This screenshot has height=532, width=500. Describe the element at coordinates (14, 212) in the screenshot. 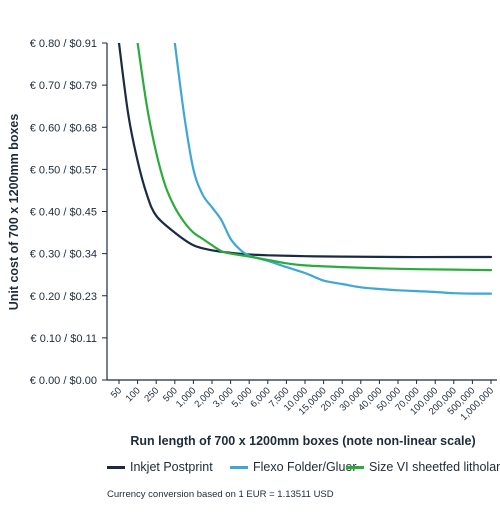

I see `y-axis-title: Unit cost of 700 x 1200mm boxes` at that location.